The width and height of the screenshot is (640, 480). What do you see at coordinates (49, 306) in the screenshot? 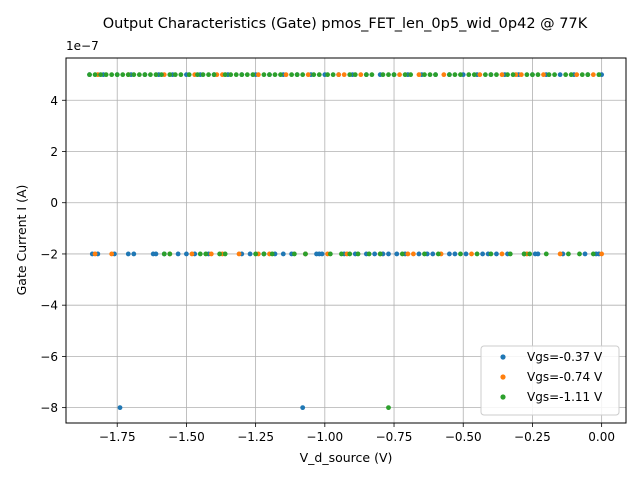
I see `y-tick-label: −4` at bounding box center [49, 306].